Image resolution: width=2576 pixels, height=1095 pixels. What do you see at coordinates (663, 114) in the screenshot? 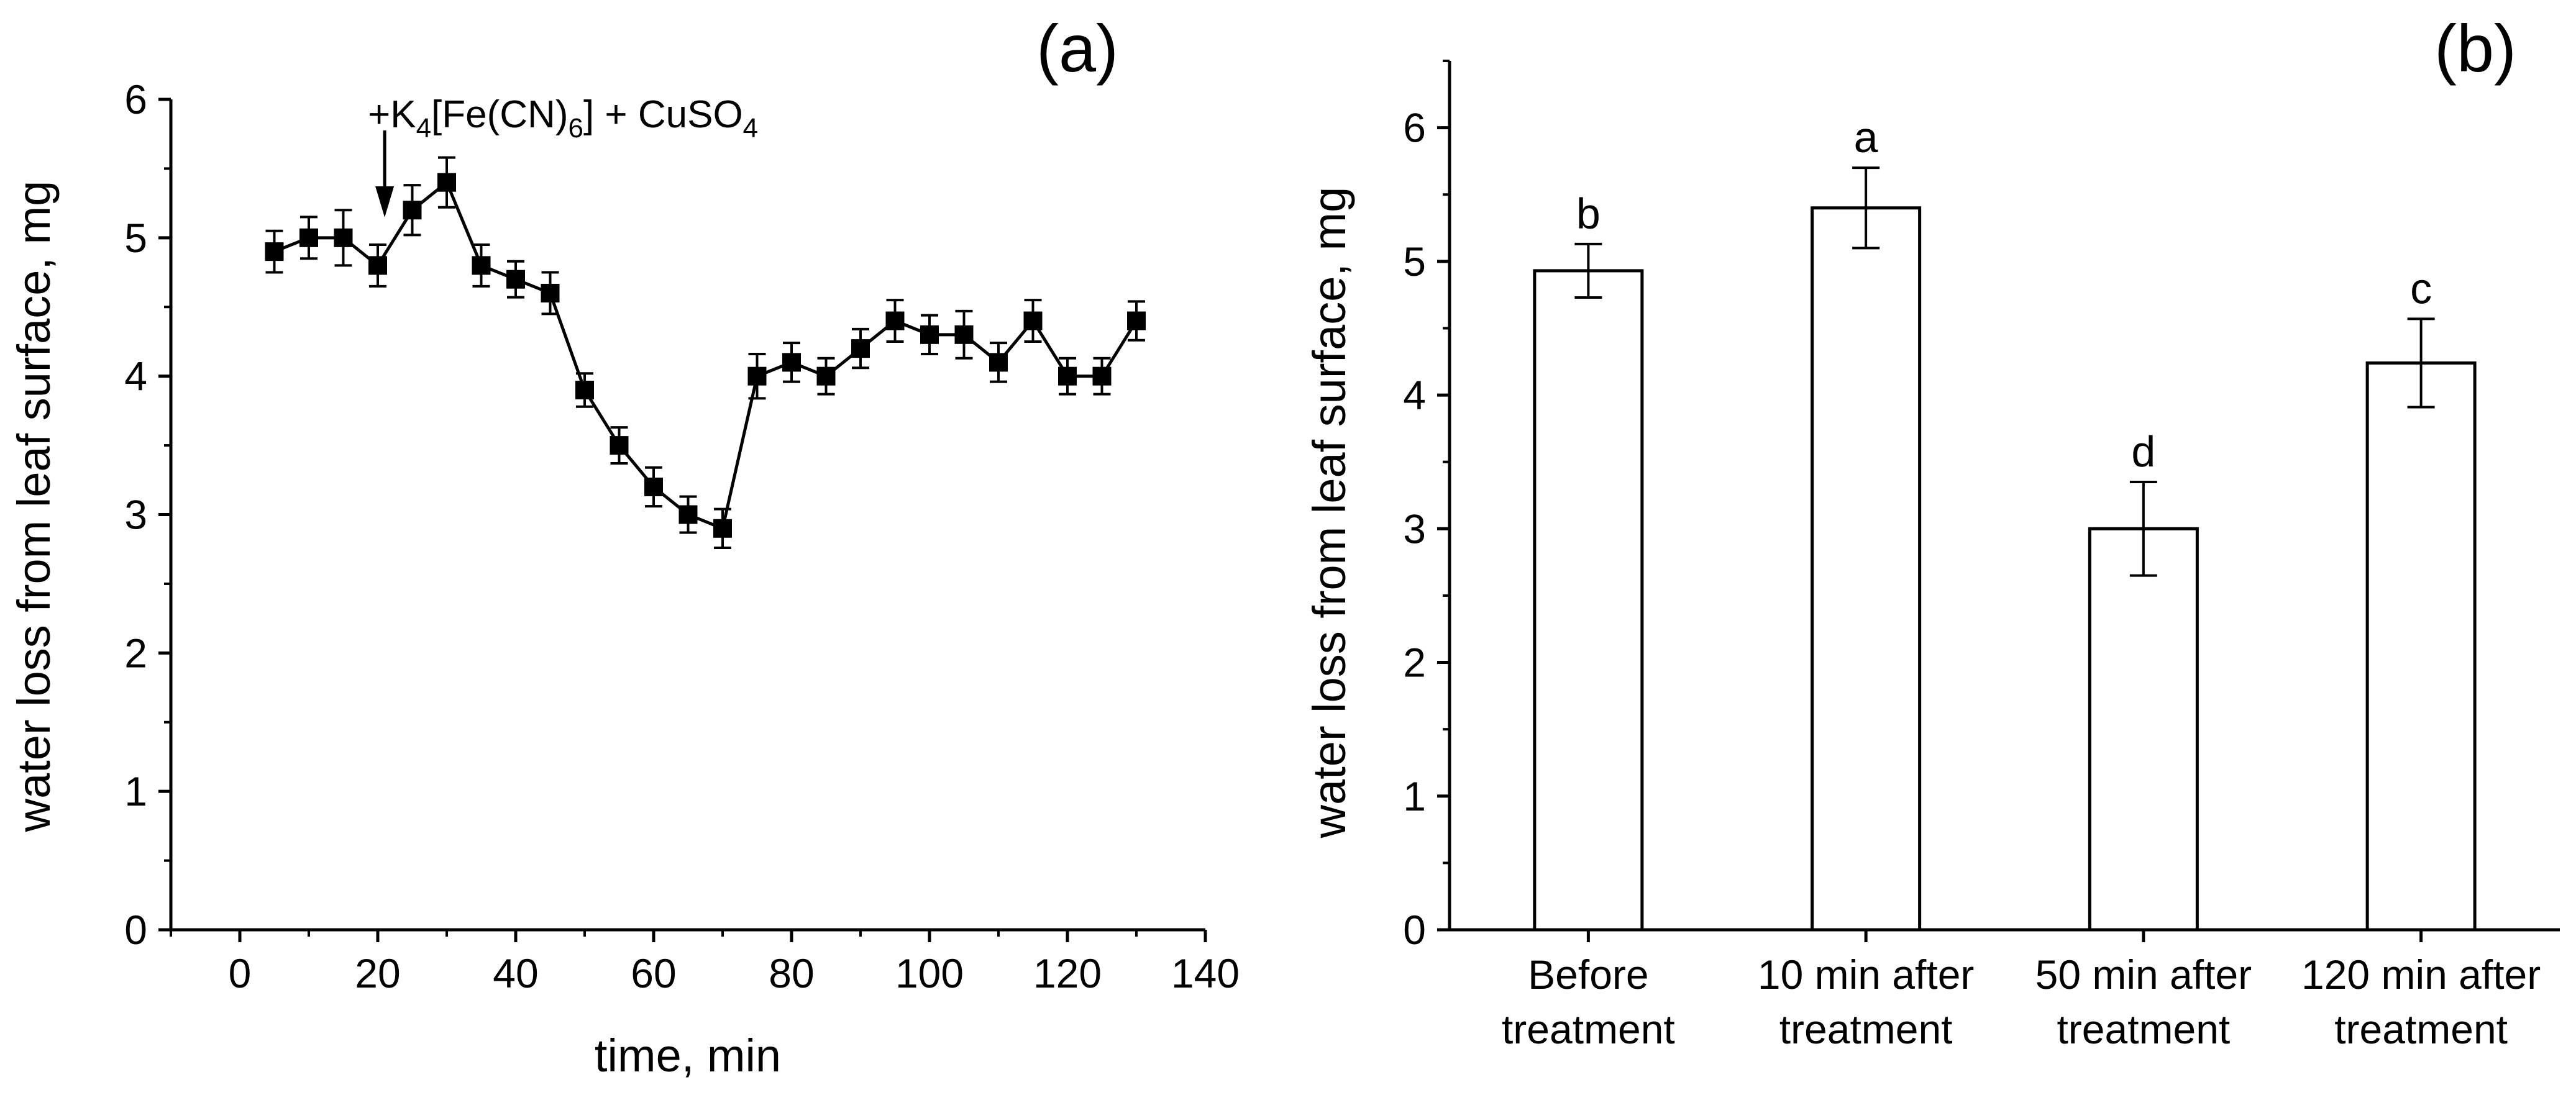
I see `anno-mid-2: ] + CuSO` at bounding box center [663, 114].